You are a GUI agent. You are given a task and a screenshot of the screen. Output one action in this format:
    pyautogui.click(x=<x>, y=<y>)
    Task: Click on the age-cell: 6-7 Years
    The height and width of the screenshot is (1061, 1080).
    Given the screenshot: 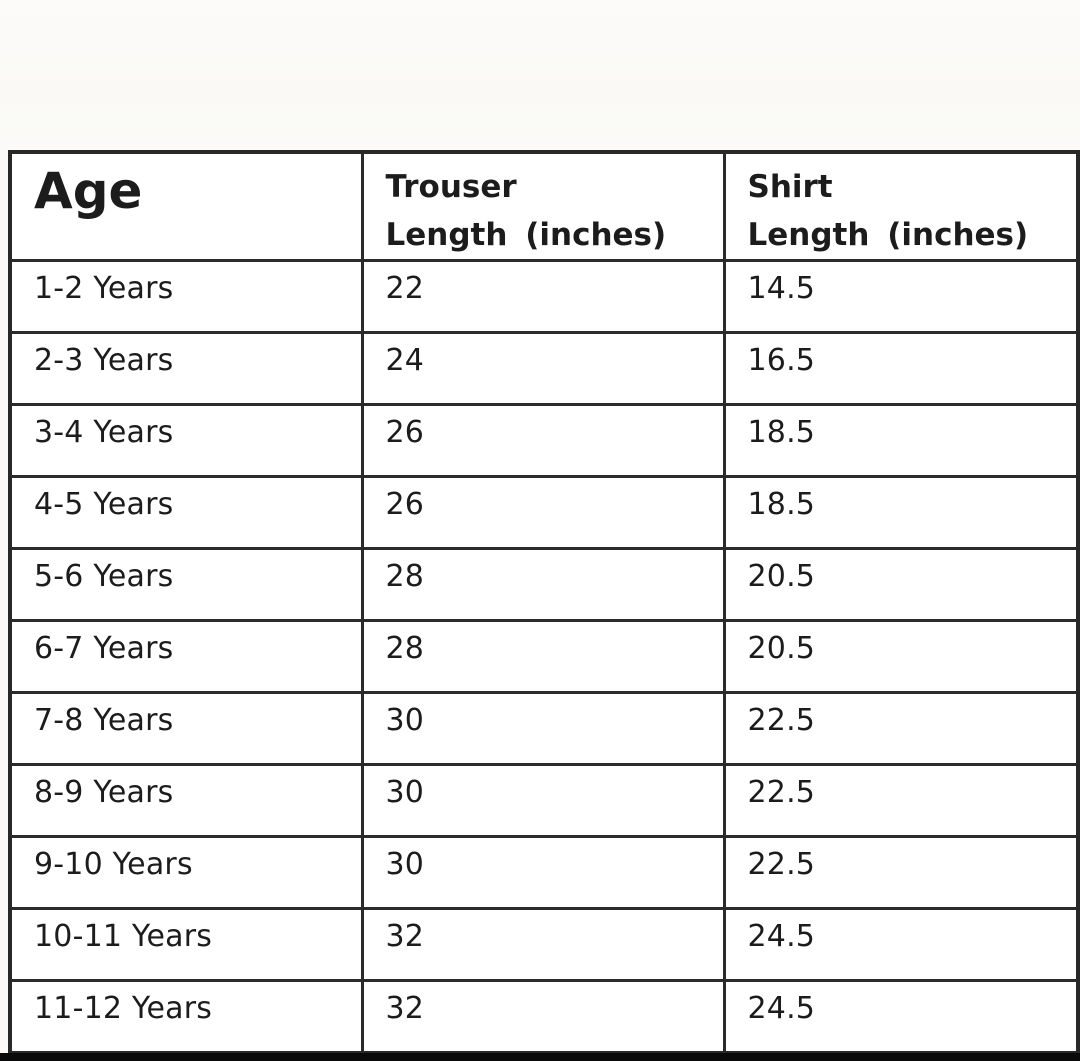 What is the action you would take?
    pyautogui.click(x=186, y=656)
    